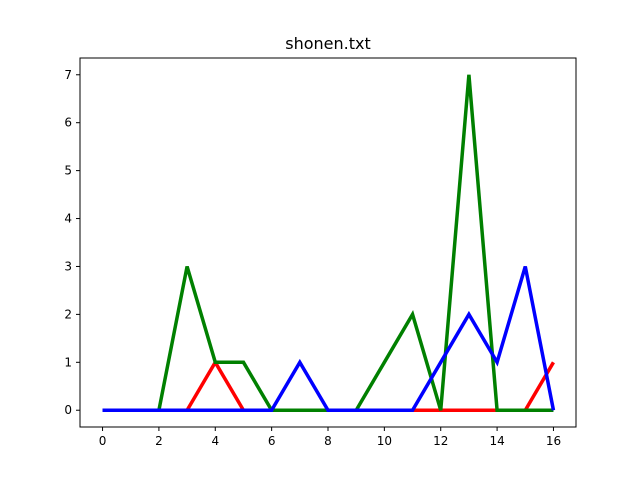  Describe the element at coordinates (215, 441) in the screenshot. I see `x-tick-label: 4` at that location.